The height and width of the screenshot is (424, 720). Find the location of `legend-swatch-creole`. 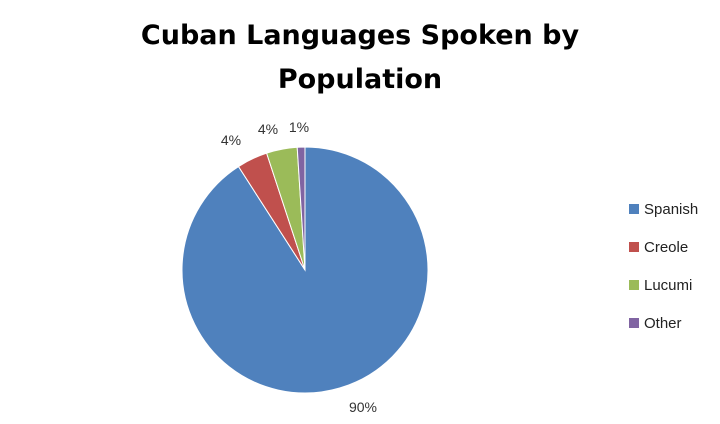

legend-swatch-creole is located at coordinates (634, 247).